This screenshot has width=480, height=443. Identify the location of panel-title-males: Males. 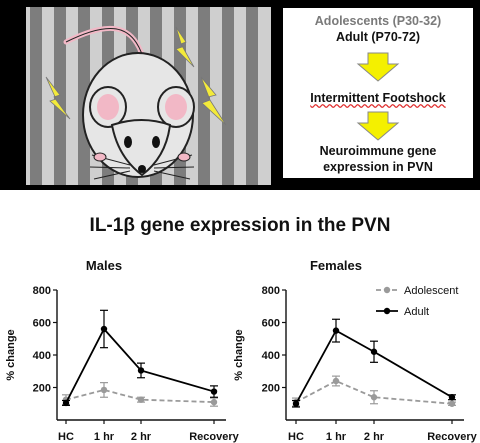
(104, 265).